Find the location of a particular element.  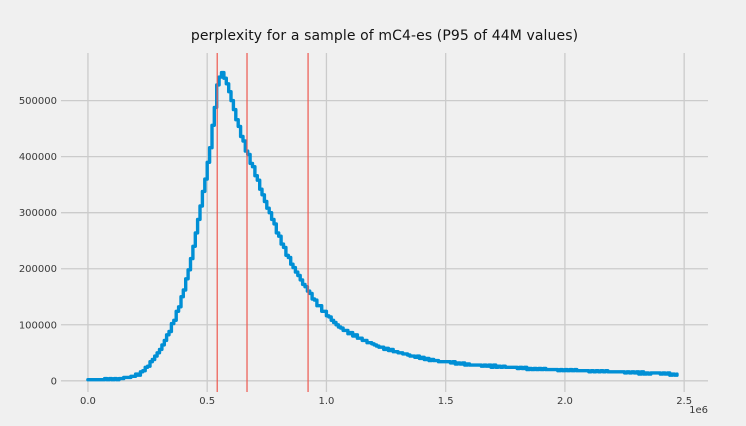

x-tick-label: 2.0 is located at coordinates (565, 401).